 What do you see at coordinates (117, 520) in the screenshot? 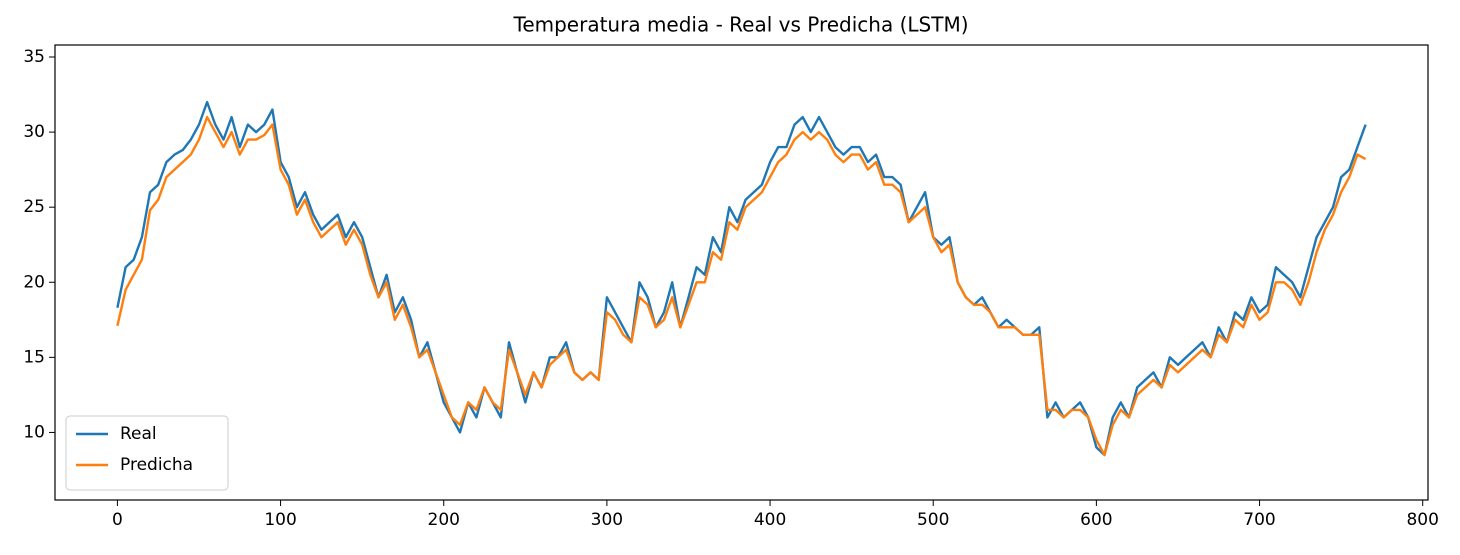
I see `x-tick-label: 0` at bounding box center [117, 520].